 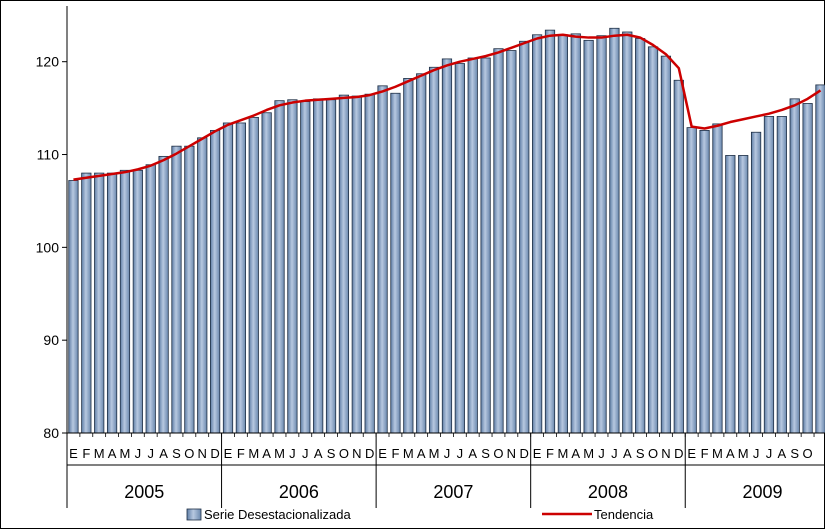 I want to click on legend-label-tendencia: Tendencia, so click(x=624, y=514).